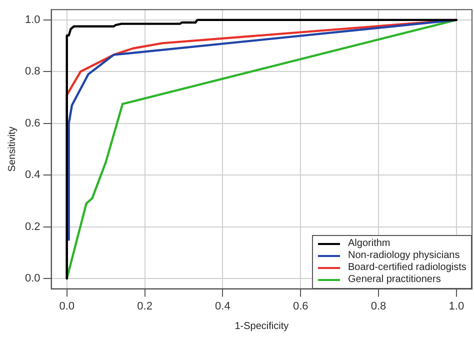  What do you see at coordinates (32, 72) in the screenshot?
I see `y-tick-label: 0.8` at bounding box center [32, 72].